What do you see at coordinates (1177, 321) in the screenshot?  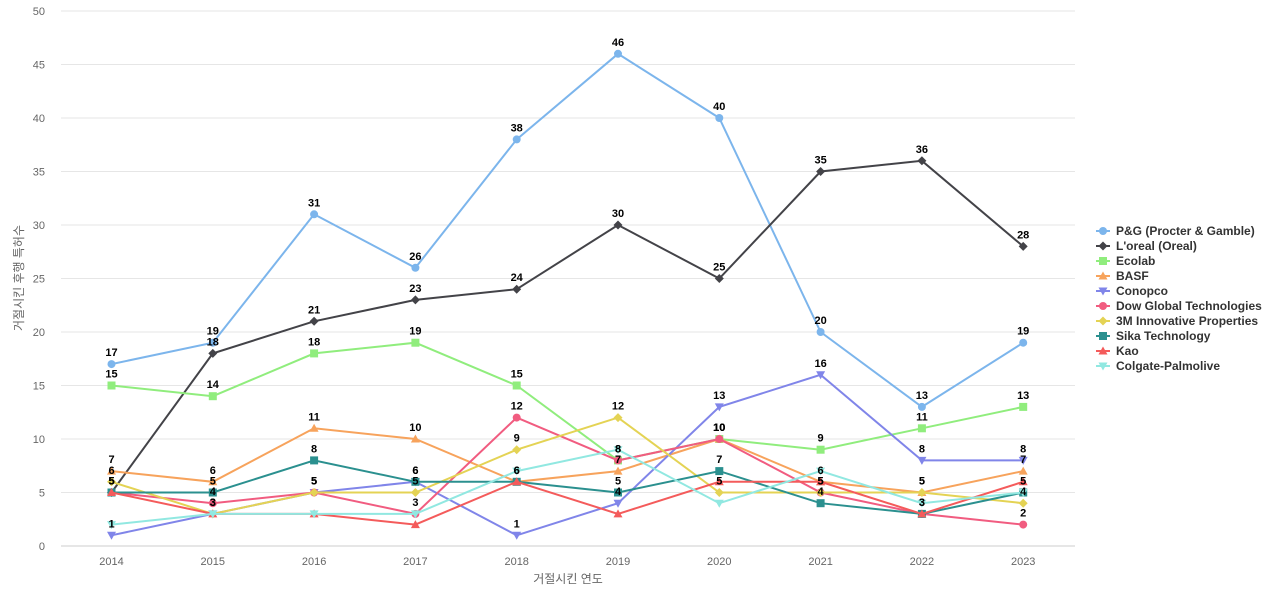 I see `legend-item: 3M Innovative Properties` at bounding box center [1177, 321].